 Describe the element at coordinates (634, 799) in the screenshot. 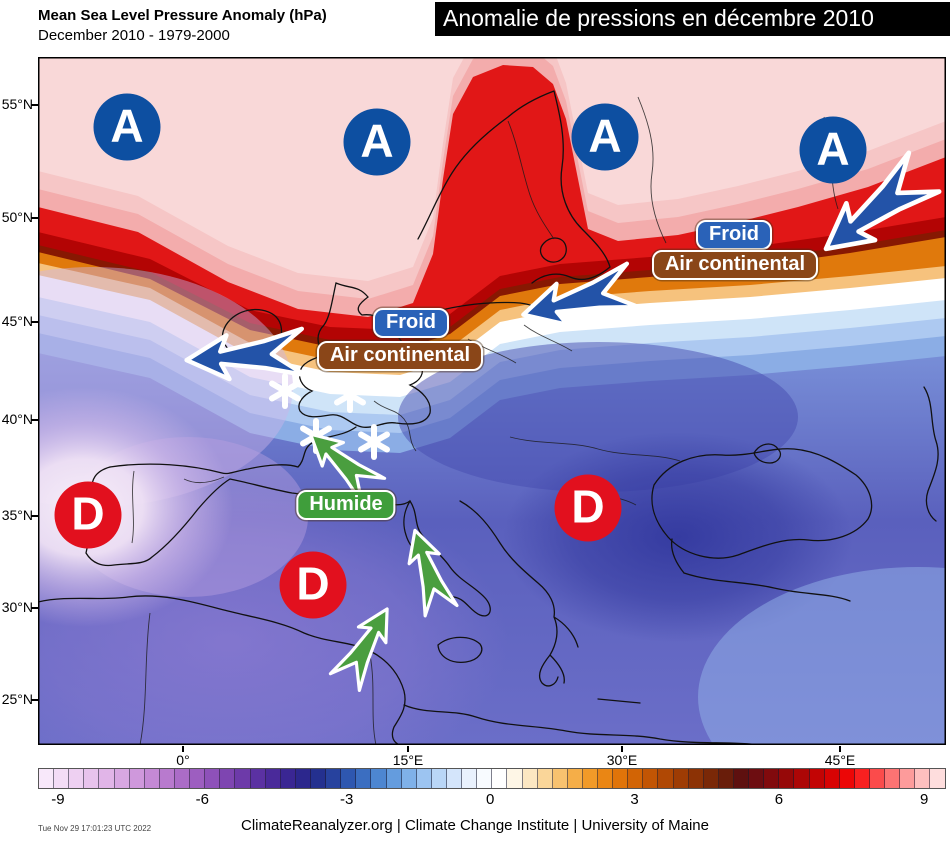

I see `colorbar-tick: 3` at that location.